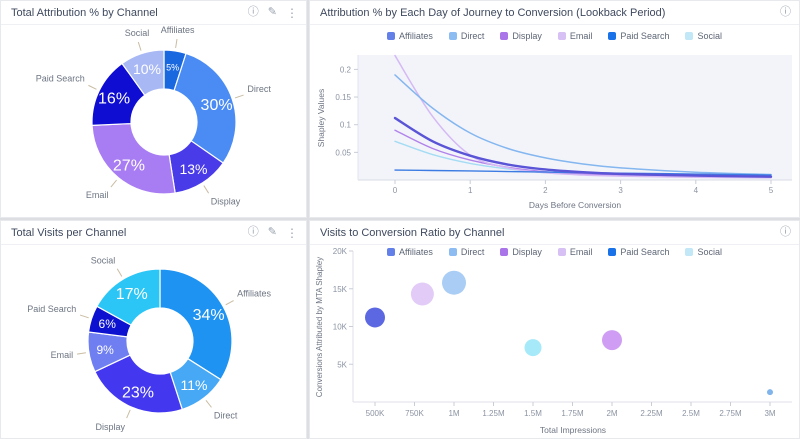 The height and width of the screenshot is (439, 800). I want to click on y-tick-label: 0.2, so click(346, 69).